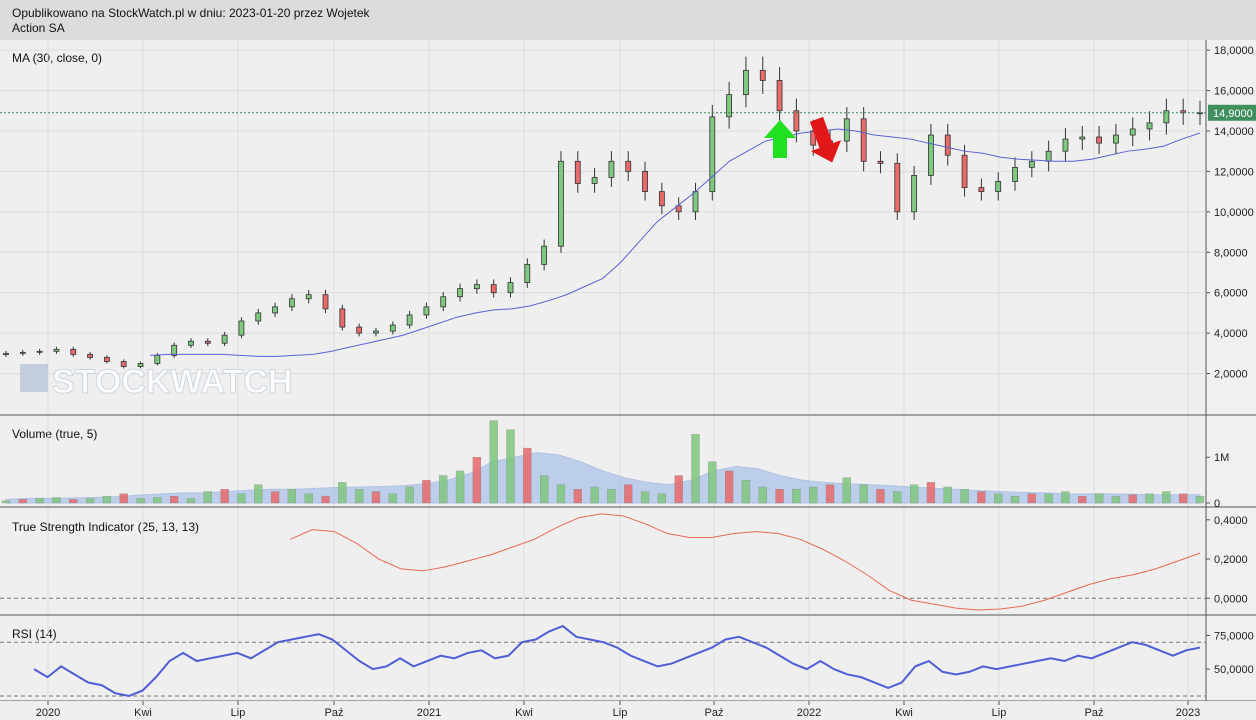 Image resolution: width=1256 pixels, height=720 pixels. What do you see at coordinates (603, 658) in the screenshot?
I see `rsi-panel: RSI (14)` at bounding box center [603, 658].